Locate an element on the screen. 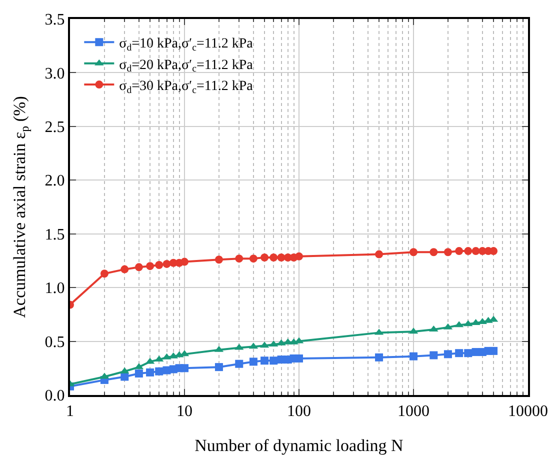 Image resolution: width=560 pixels, height=455 pixels. x-tick-label: 1000 is located at coordinates (414, 411).